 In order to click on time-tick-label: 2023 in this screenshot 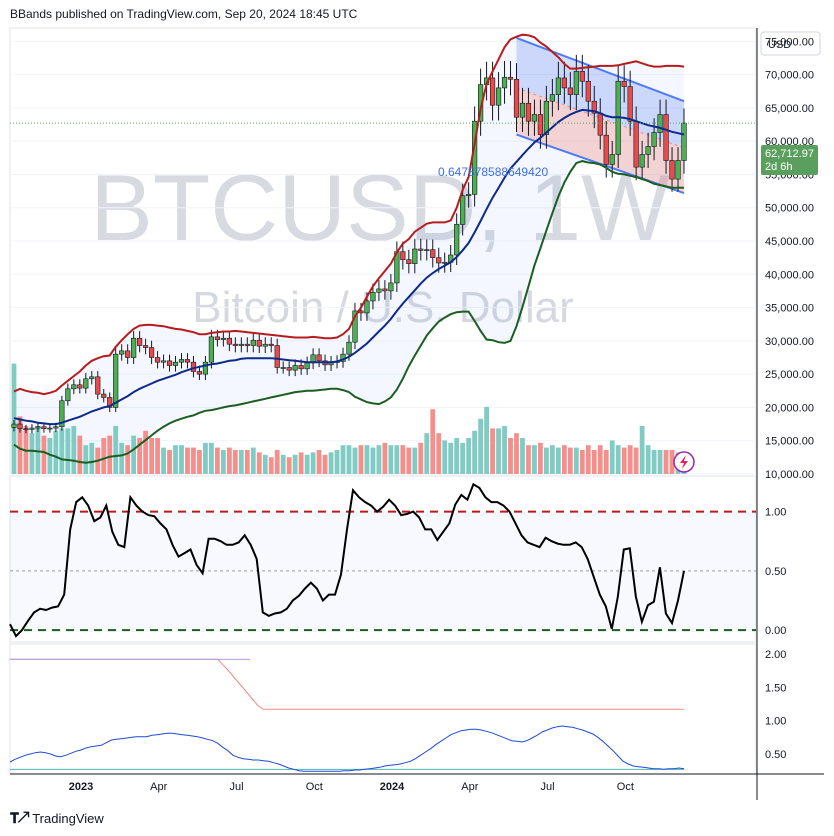, I will do `click(81, 787)`.